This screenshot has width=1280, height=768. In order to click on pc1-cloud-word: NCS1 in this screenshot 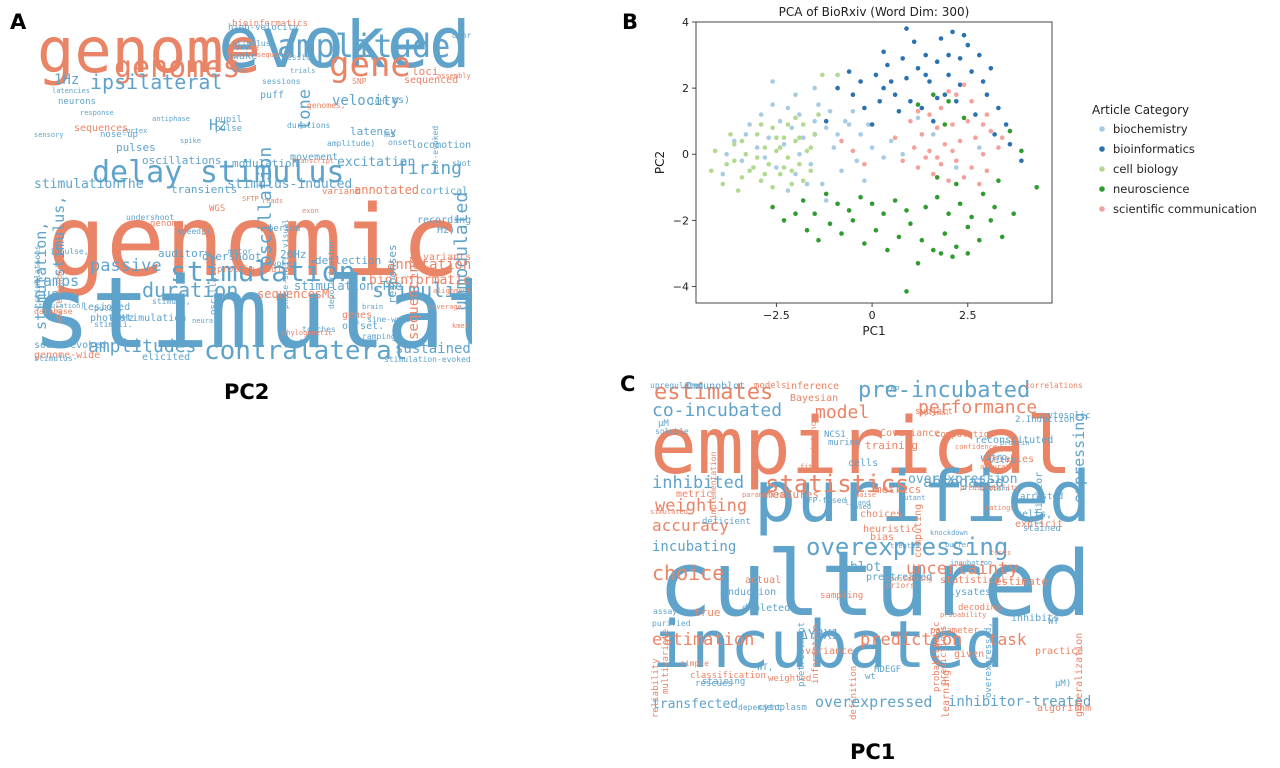, I will do `click(835, 435)`.